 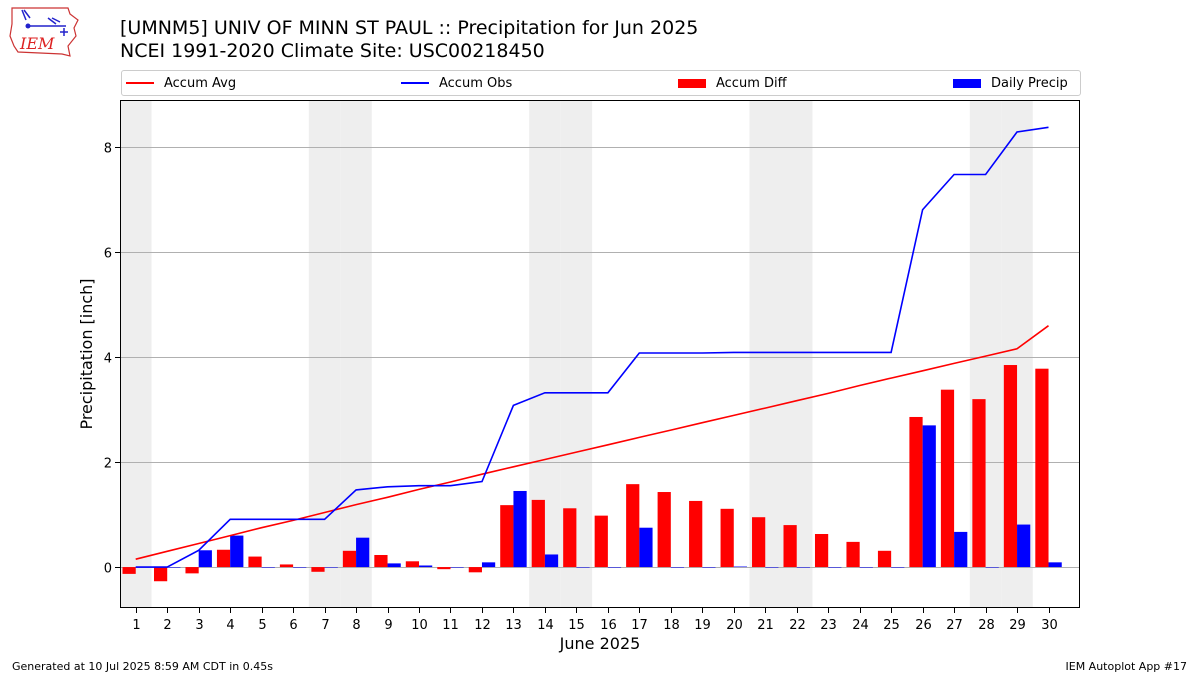 What do you see at coordinates (293, 625) in the screenshot?
I see `x-tick-label-6: 6` at bounding box center [293, 625].